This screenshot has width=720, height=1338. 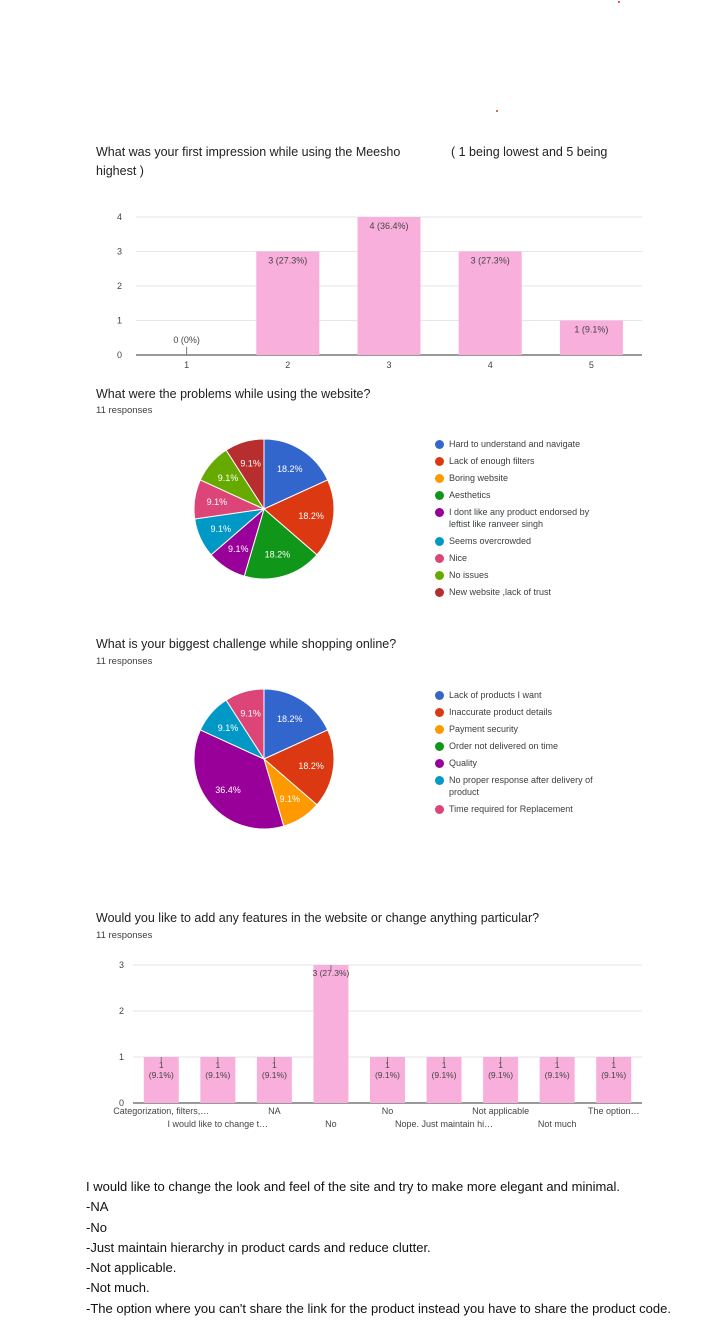 What do you see at coordinates (287, 364) in the screenshot?
I see `x-tick-label: 2` at bounding box center [287, 364].